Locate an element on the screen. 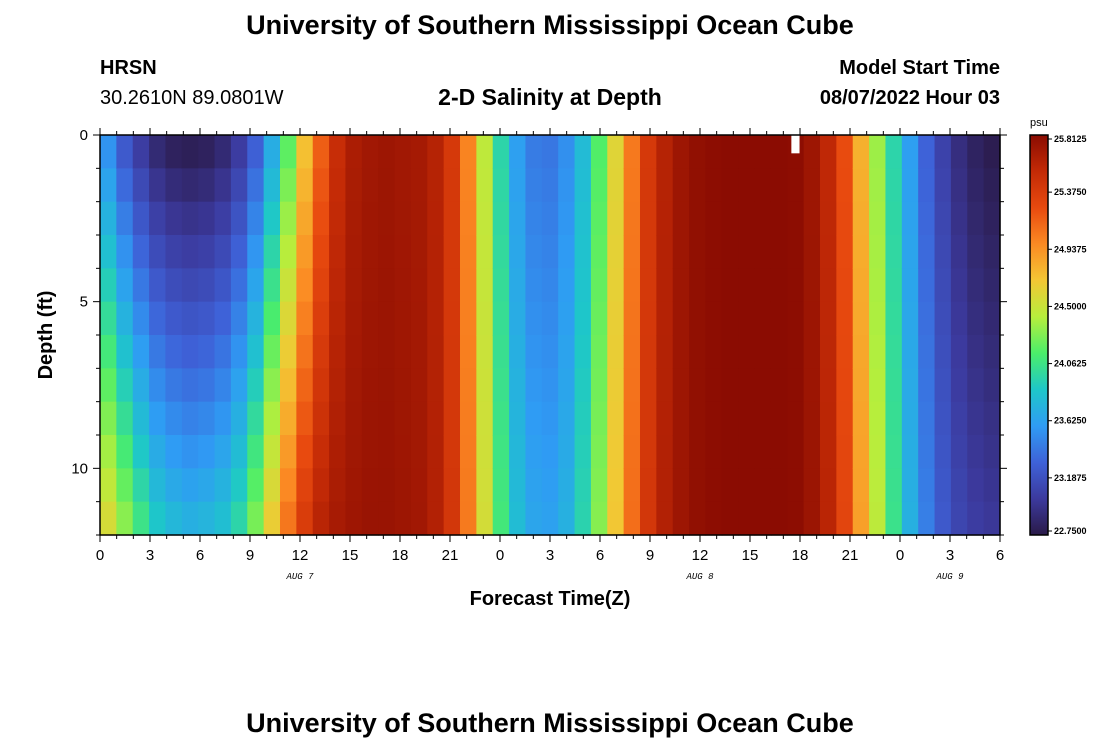 The image size is (1100, 750). chart-subtitle: 2-D Salinity at Depth is located at coordinates (550, 97).